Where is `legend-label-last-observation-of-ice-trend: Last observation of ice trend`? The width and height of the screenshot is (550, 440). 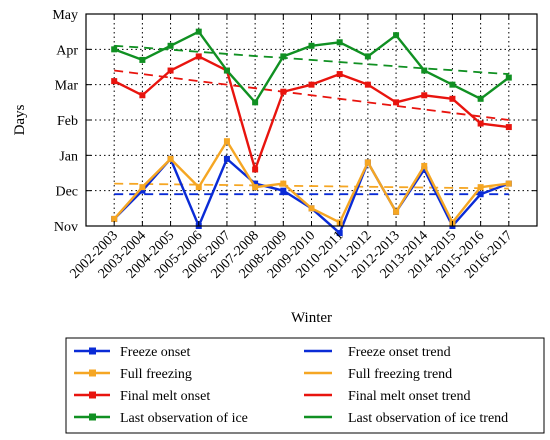
legend-label-last-observation-of-ice-trend: Last observation of ice trend is located at coordinates (428, 418).